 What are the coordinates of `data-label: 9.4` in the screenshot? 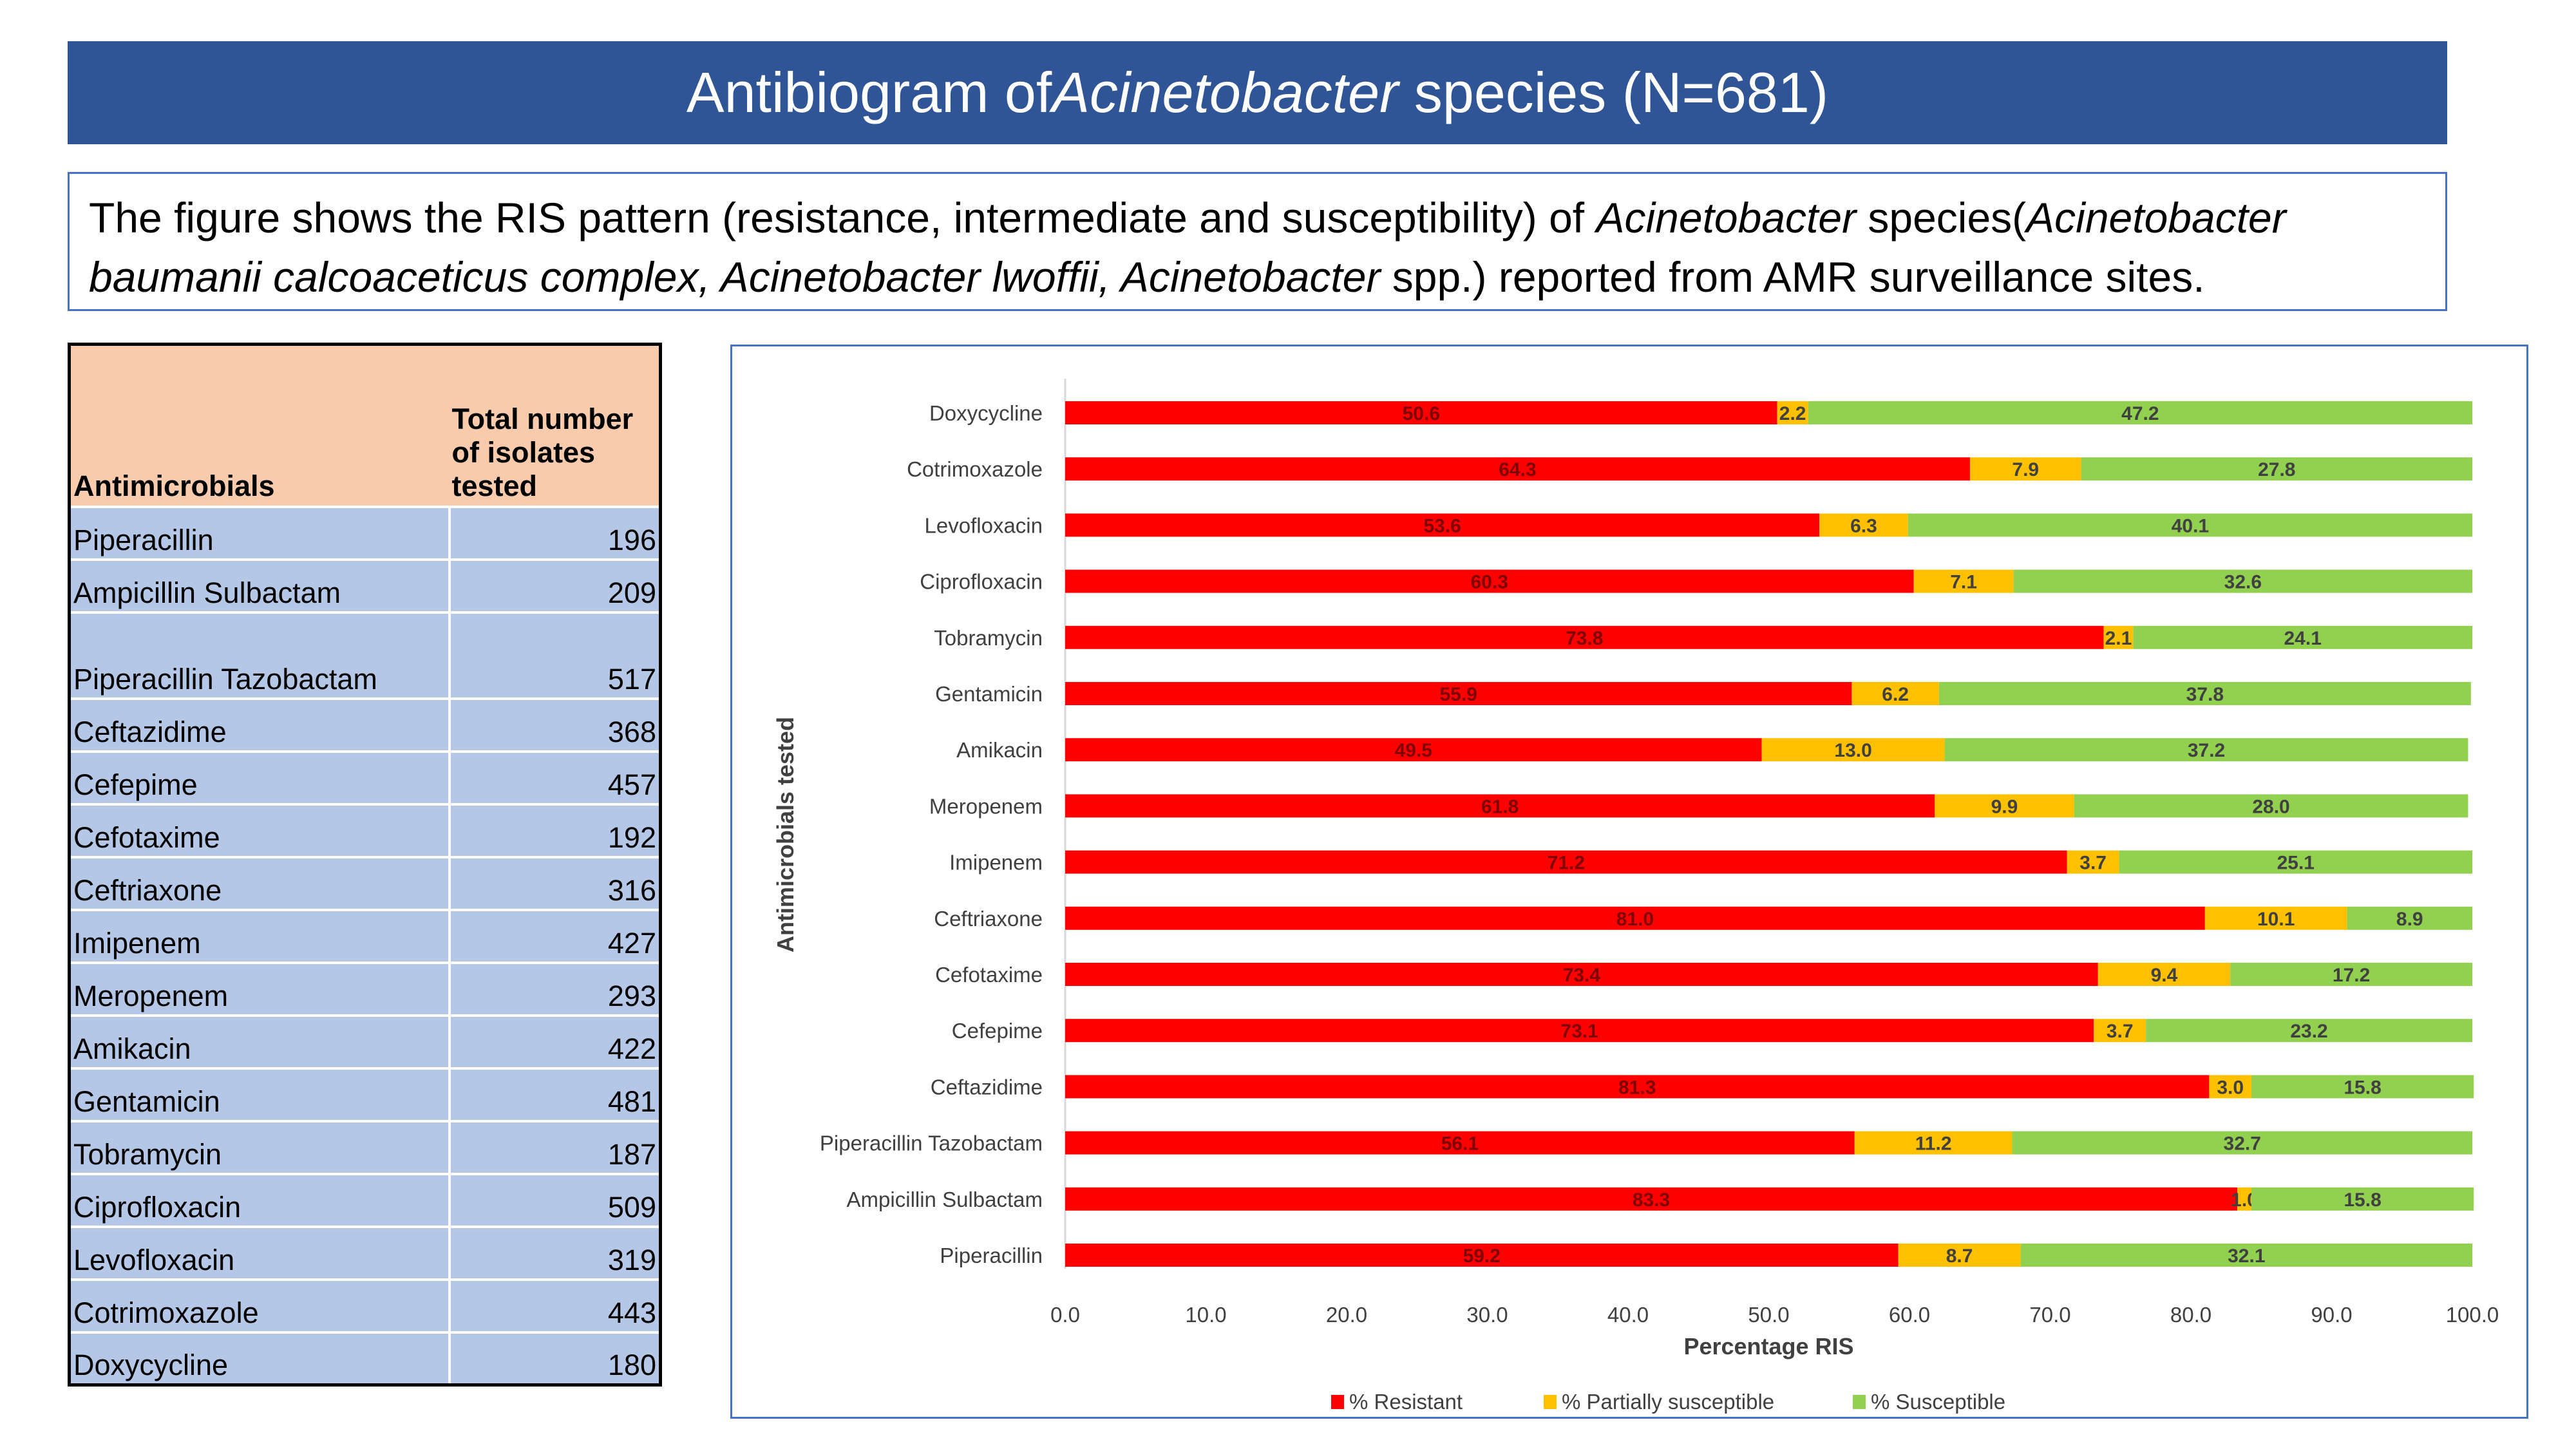 It's located at (2165, 975).